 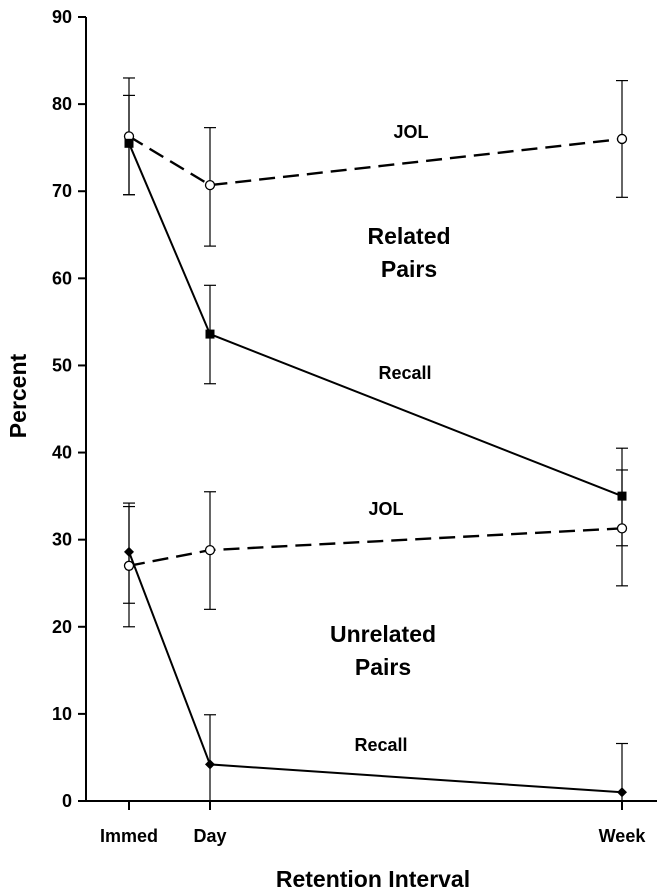 I want to click on x-tick-label: Week, so click(x=623, y=836).